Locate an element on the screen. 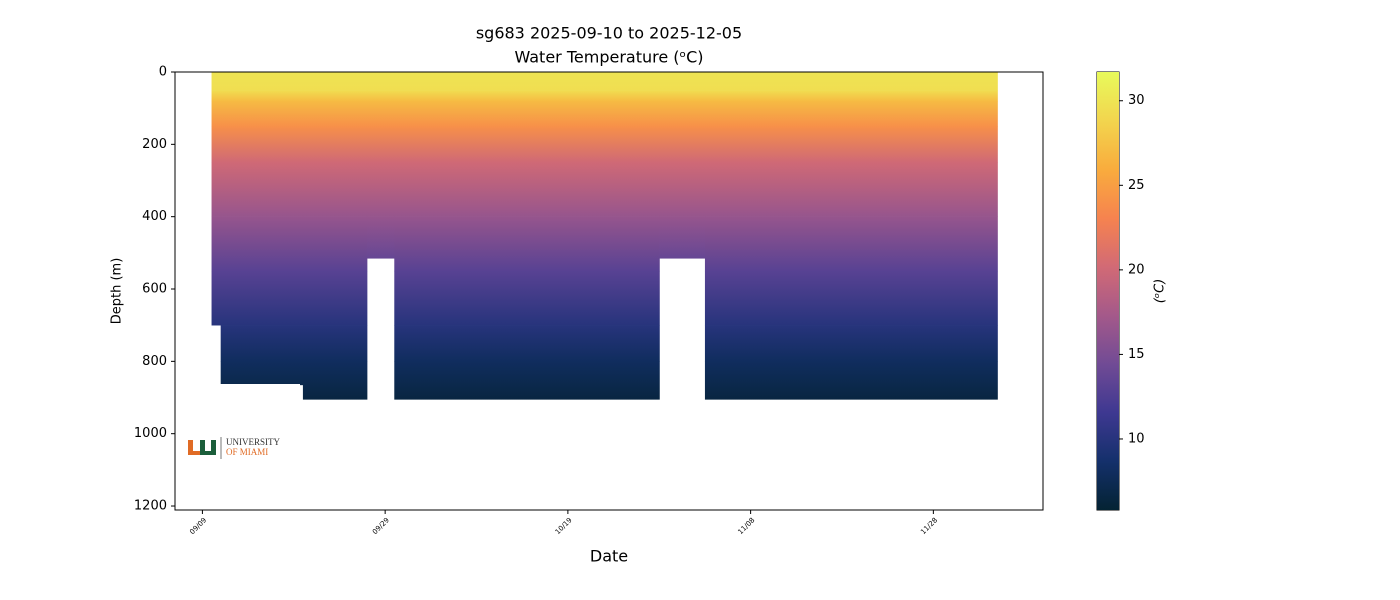  logo-u is located at coordinates (208, 447).